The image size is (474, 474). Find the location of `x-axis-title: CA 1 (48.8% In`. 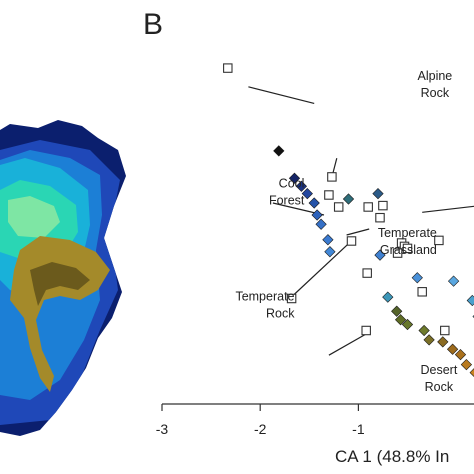

x-axis-title: CA 1 (48.8% In is located at coordinates (392, 456).